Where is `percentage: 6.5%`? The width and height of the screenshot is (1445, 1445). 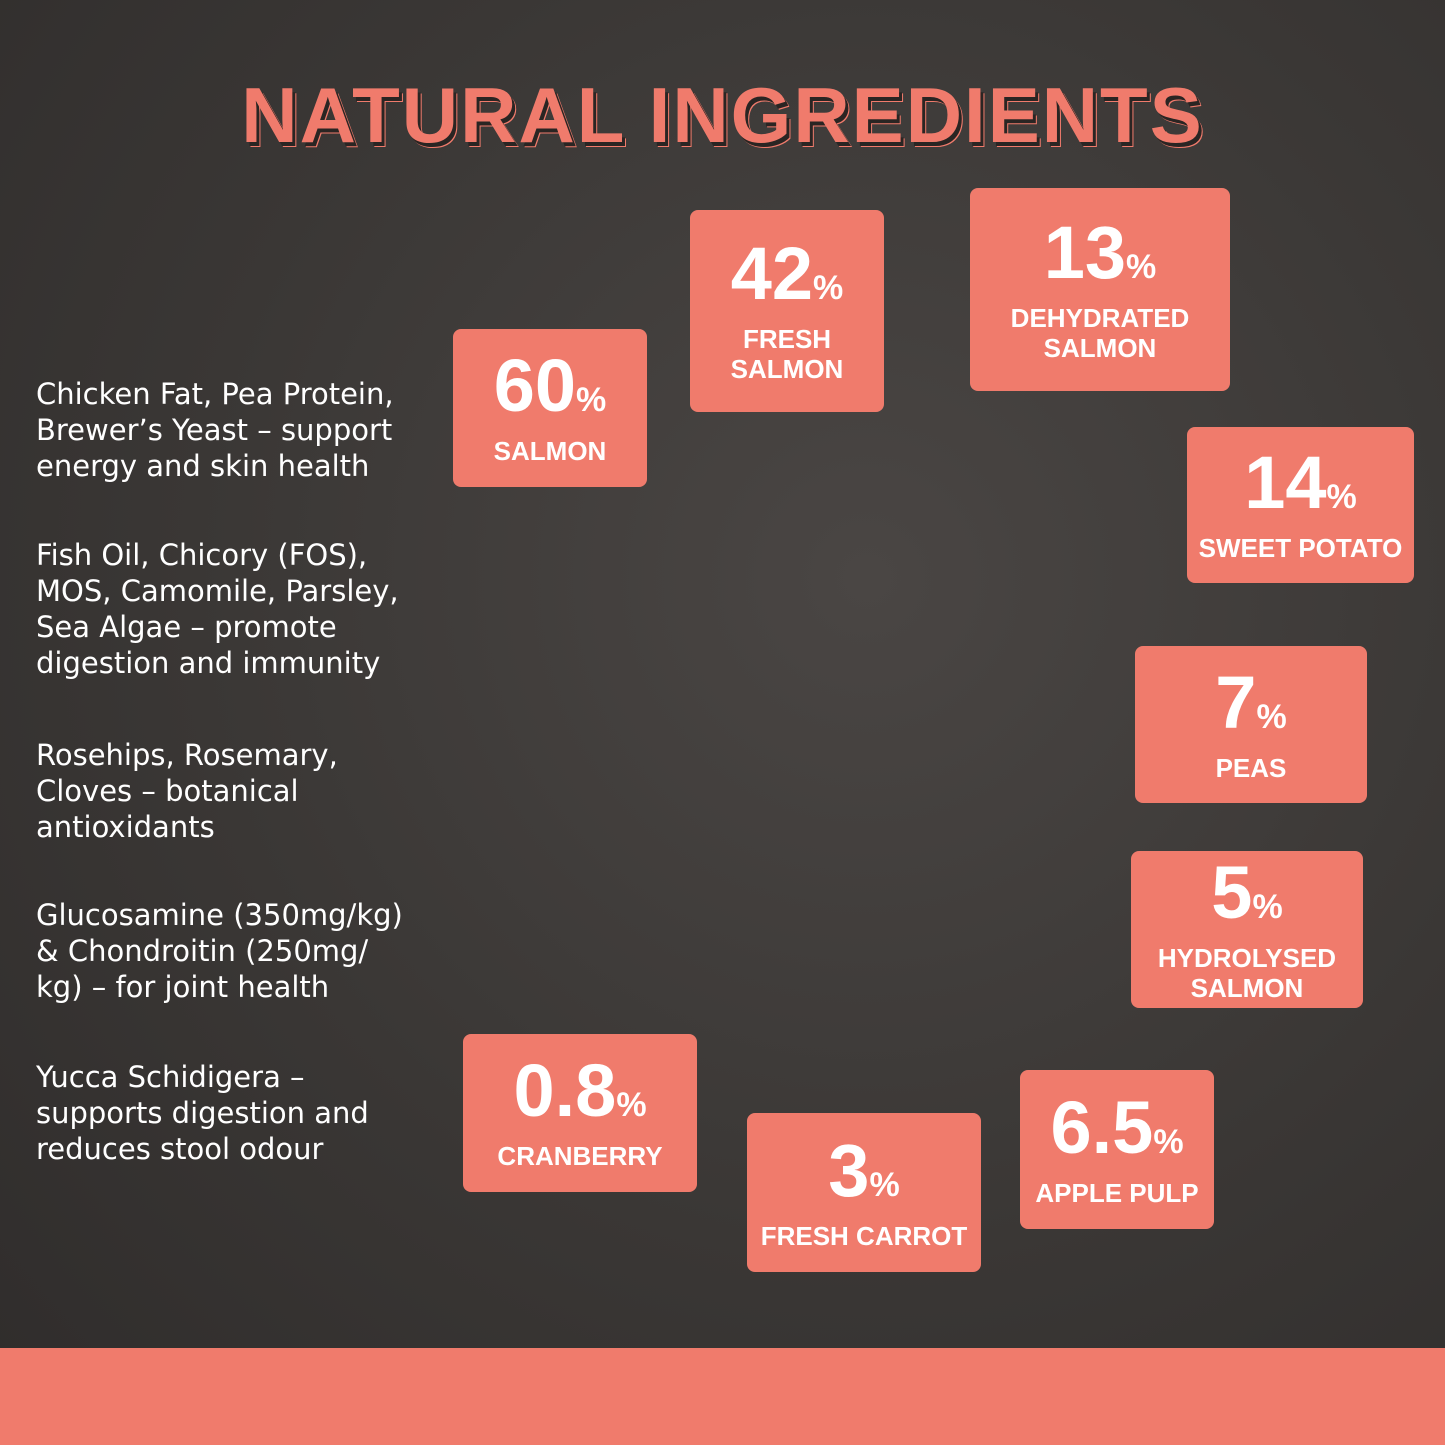
percentage: 6.5% is located at coordinates (1117, 1134).